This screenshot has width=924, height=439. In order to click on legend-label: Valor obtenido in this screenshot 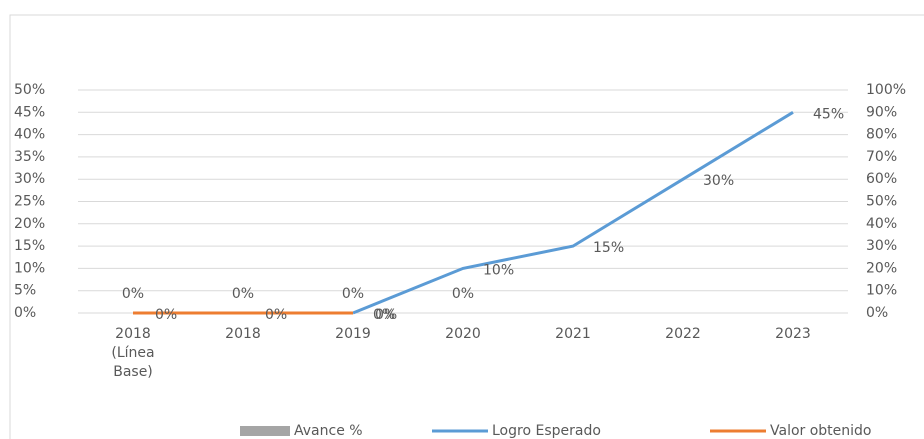, I will do `click(821, 431)`.